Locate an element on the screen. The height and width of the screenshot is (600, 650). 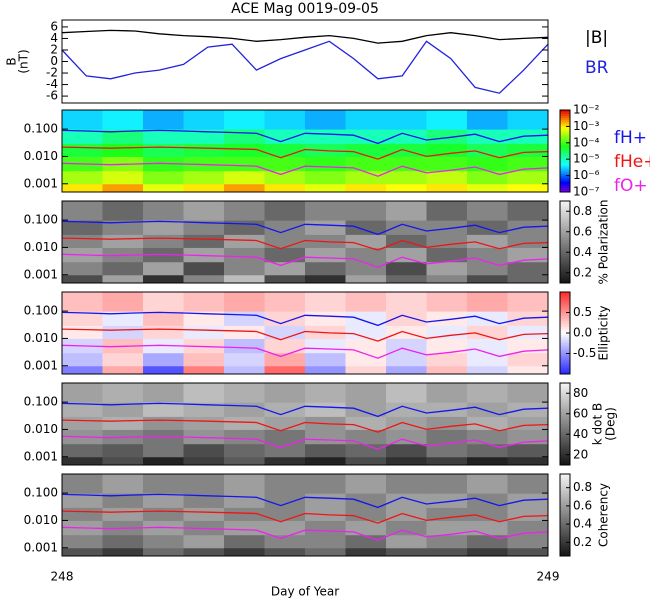
plot-frame is located at coordinates (305, 151).